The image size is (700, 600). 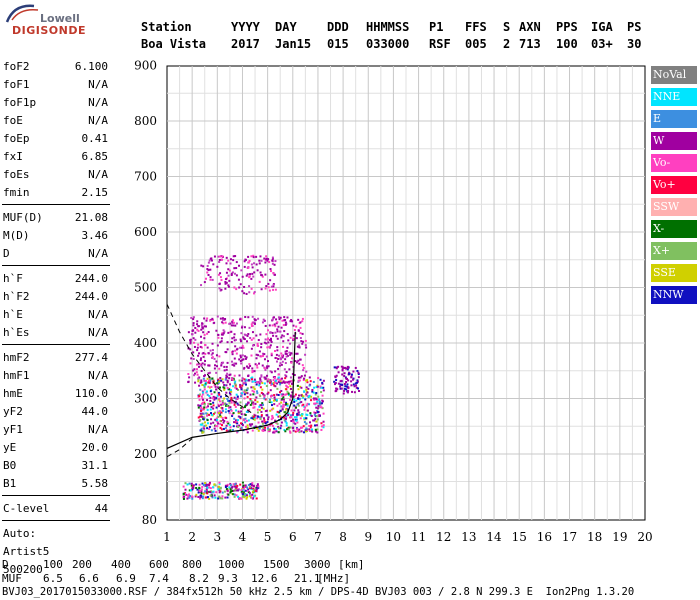 What do you see at coordinates (13, 429) in the screenshot?
I see `param-name: yF1` at bounding box center [13, 429].